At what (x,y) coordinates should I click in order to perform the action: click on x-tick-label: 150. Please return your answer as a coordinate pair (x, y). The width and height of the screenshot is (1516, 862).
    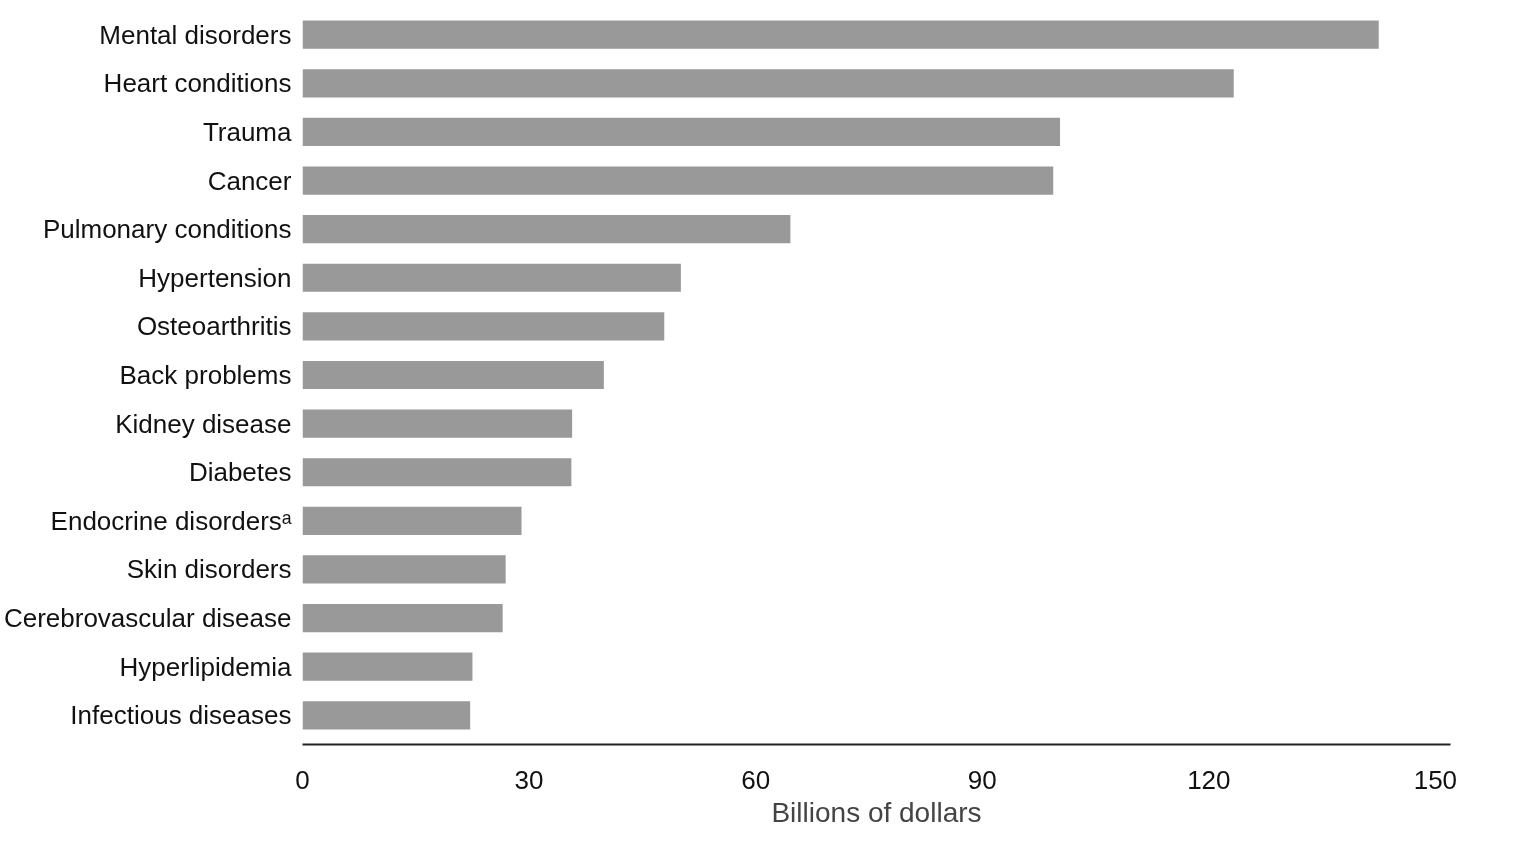
    Looking at the image, I should click on (1435, 779).